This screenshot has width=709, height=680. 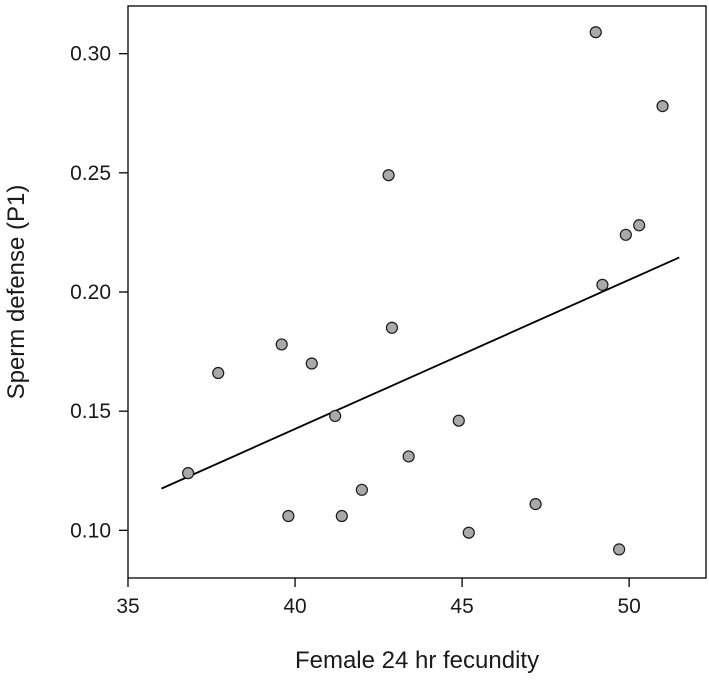 I want to click on y-tick-label: 0.15, so click(x=90, y=411).